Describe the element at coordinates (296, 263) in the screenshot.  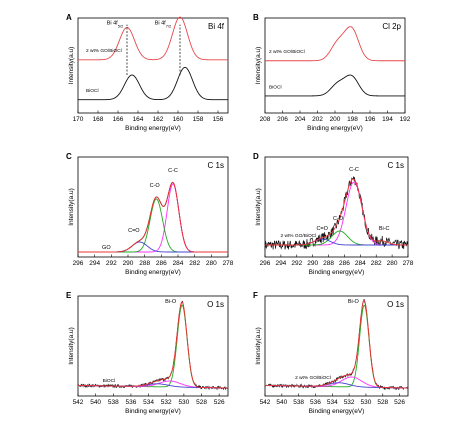
I see `x-tick-label: 292` at that location.